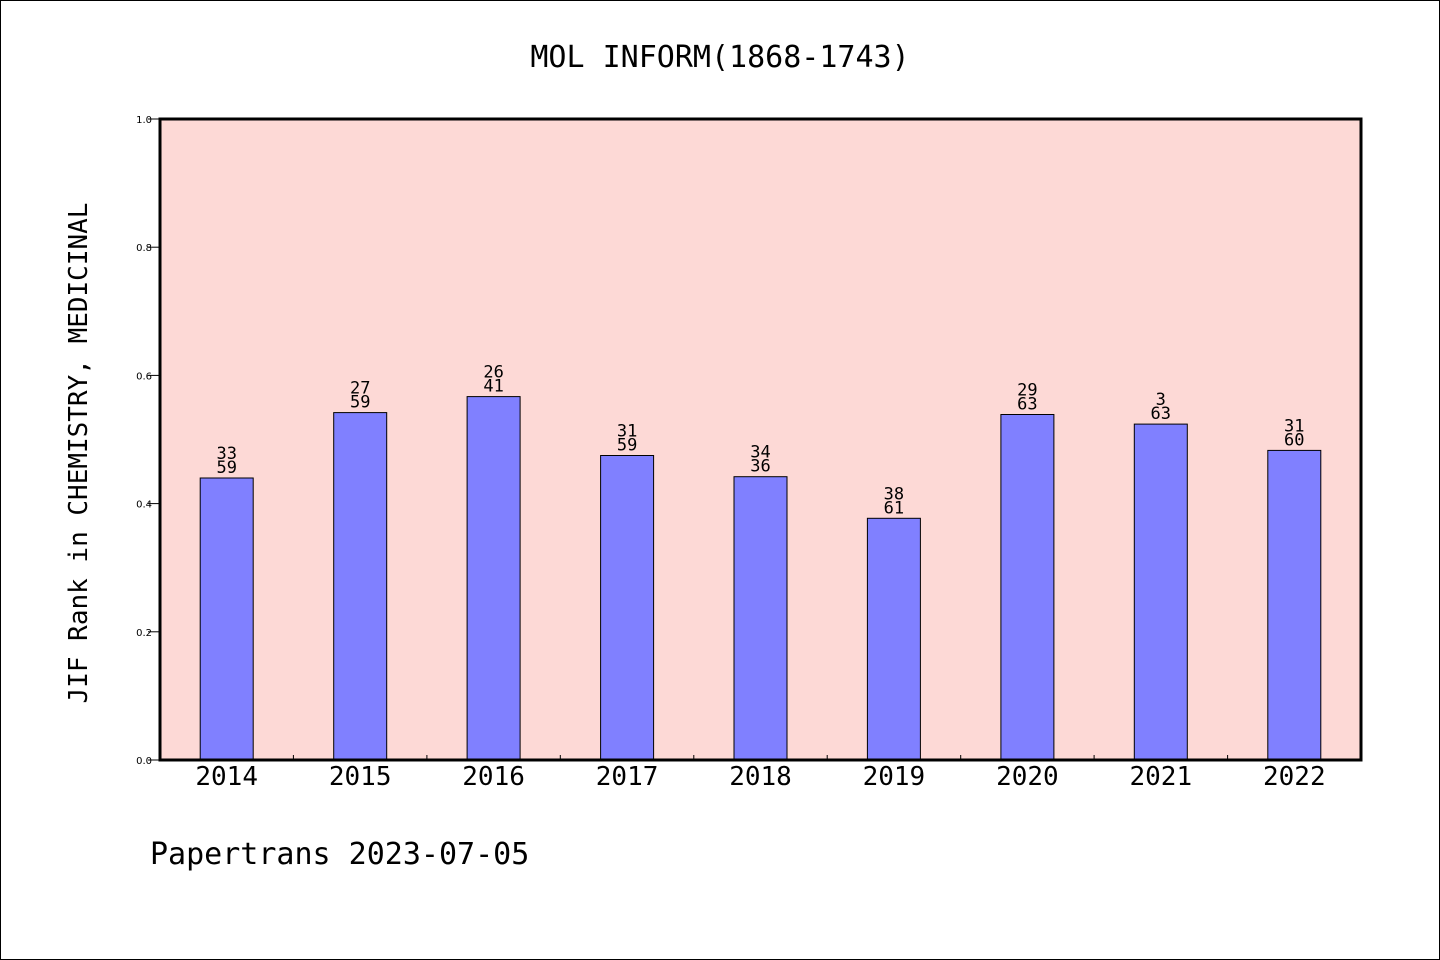  What do you see at coordinates (894, 508) in the screenshot?
I see `bar-label-total: 61` at bounding box center [894, 508].